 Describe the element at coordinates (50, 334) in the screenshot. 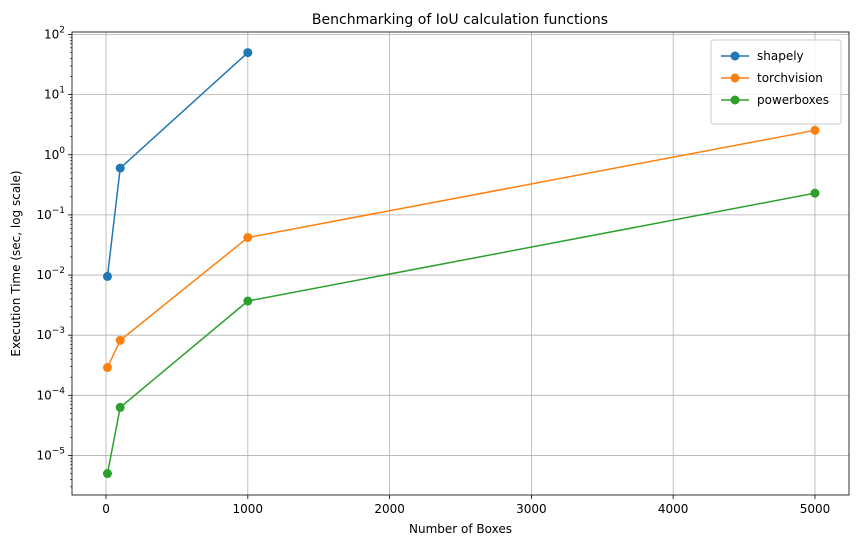

I see `y-tick-label: 10⁻³` at that location.